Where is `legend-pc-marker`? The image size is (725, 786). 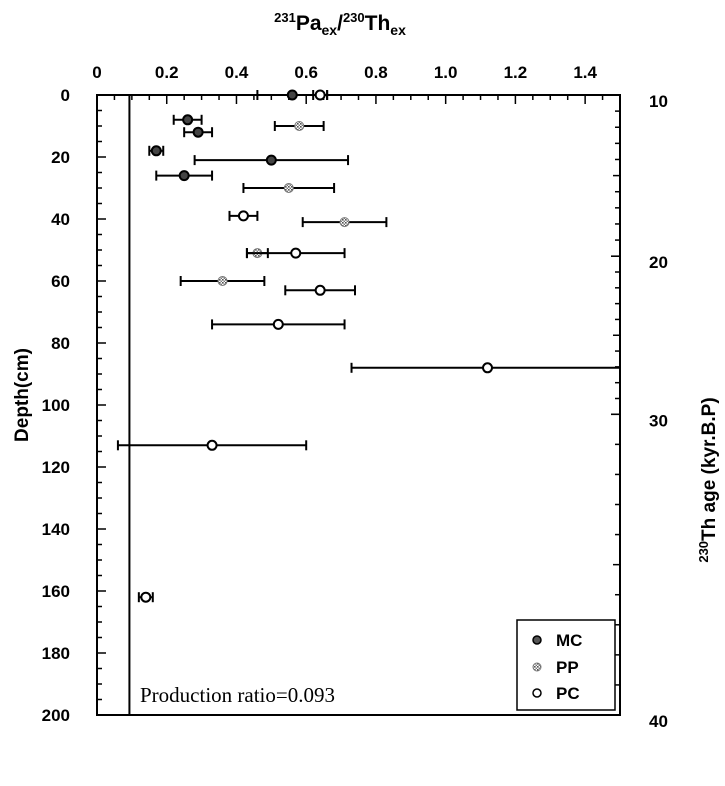 legend-pc-marker is located at coordinates (537, 693).